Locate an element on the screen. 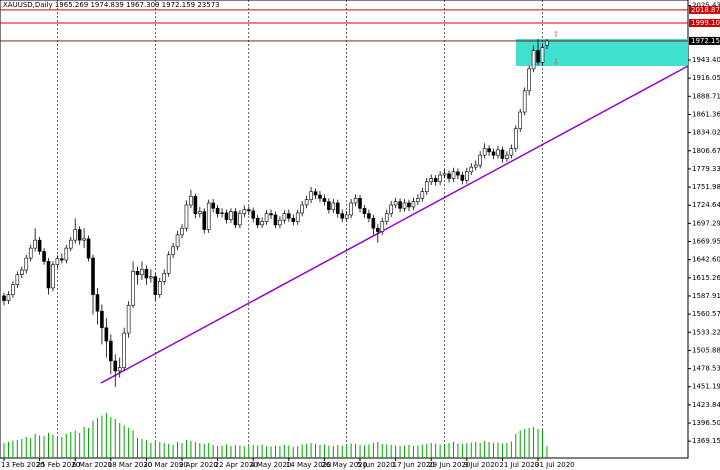 This screenshot has height=470, width=720. current-price-box is located at coordinates (704, 40).